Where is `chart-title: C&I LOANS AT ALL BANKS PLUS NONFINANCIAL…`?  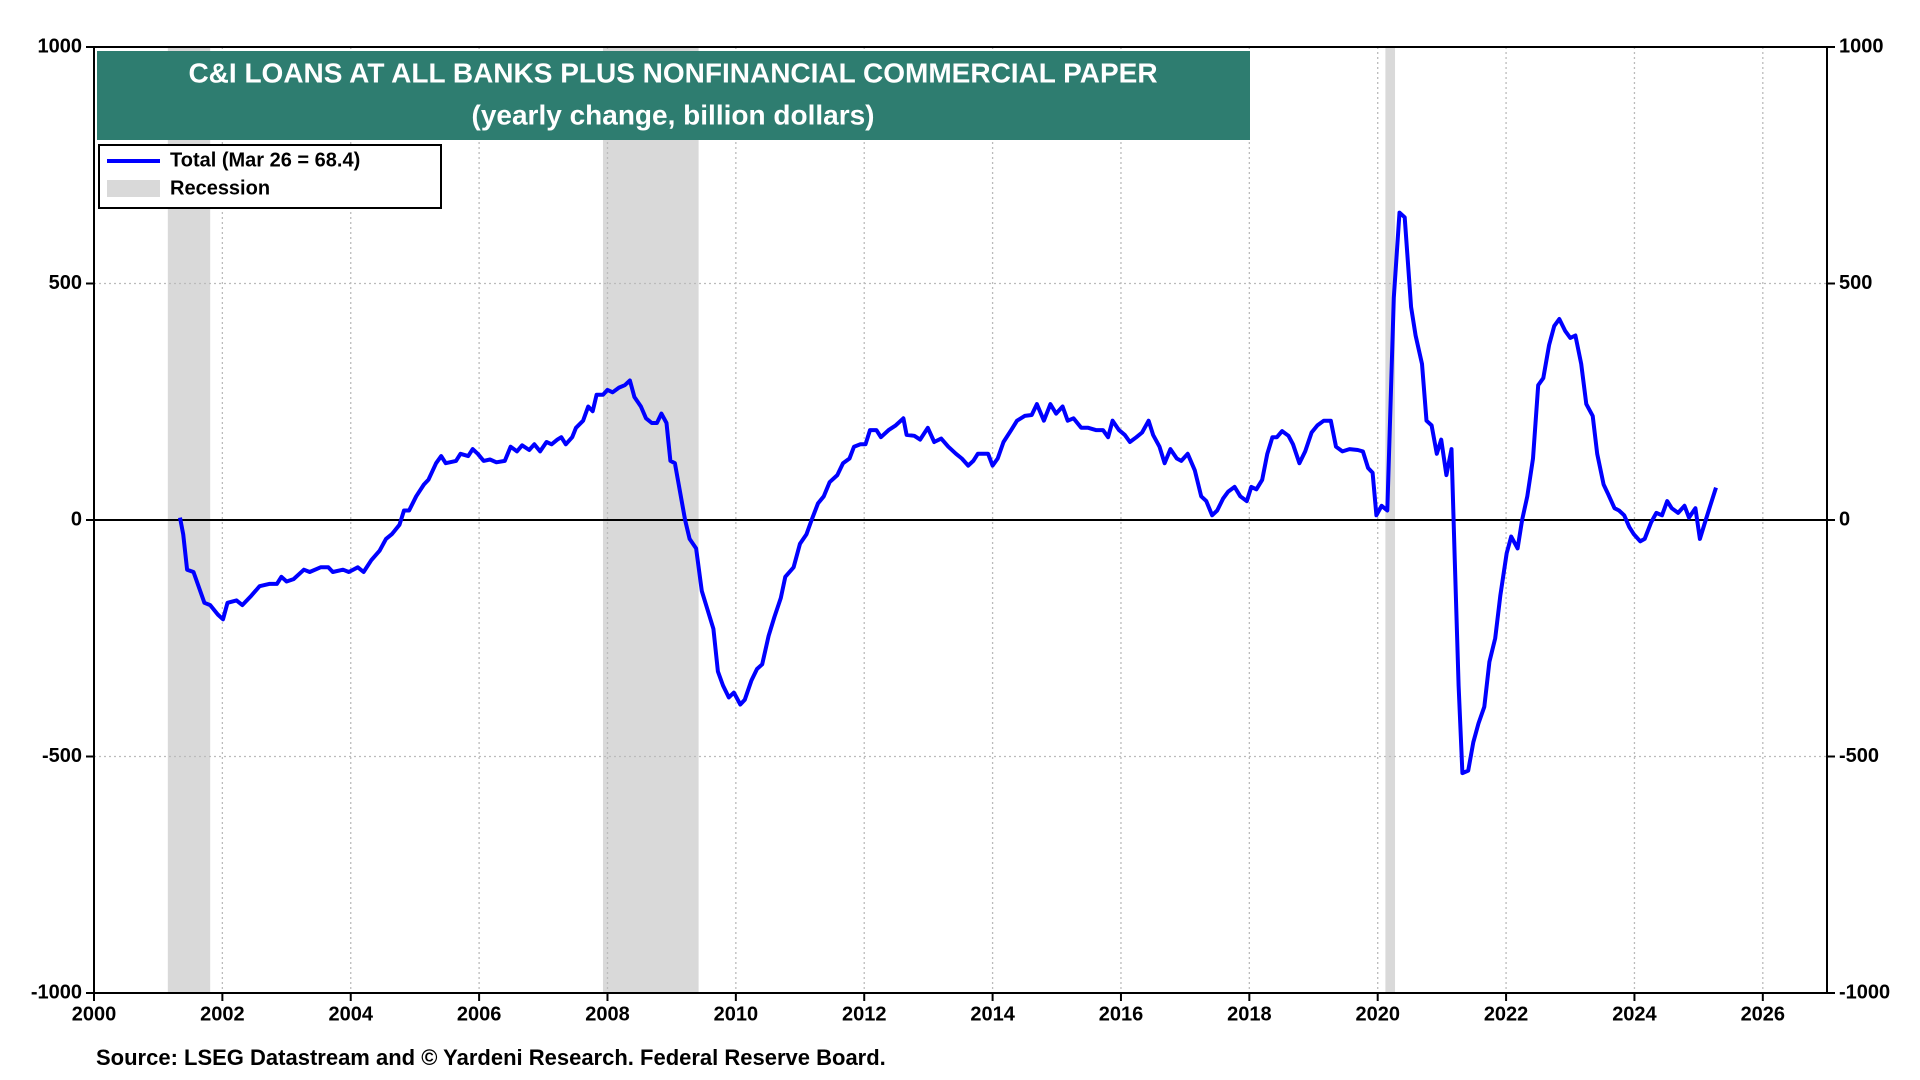
chart-title: C&I LOANS AT ALL BANKS PLUS NONFINANCIAL… is located at coordinates (672, 72).